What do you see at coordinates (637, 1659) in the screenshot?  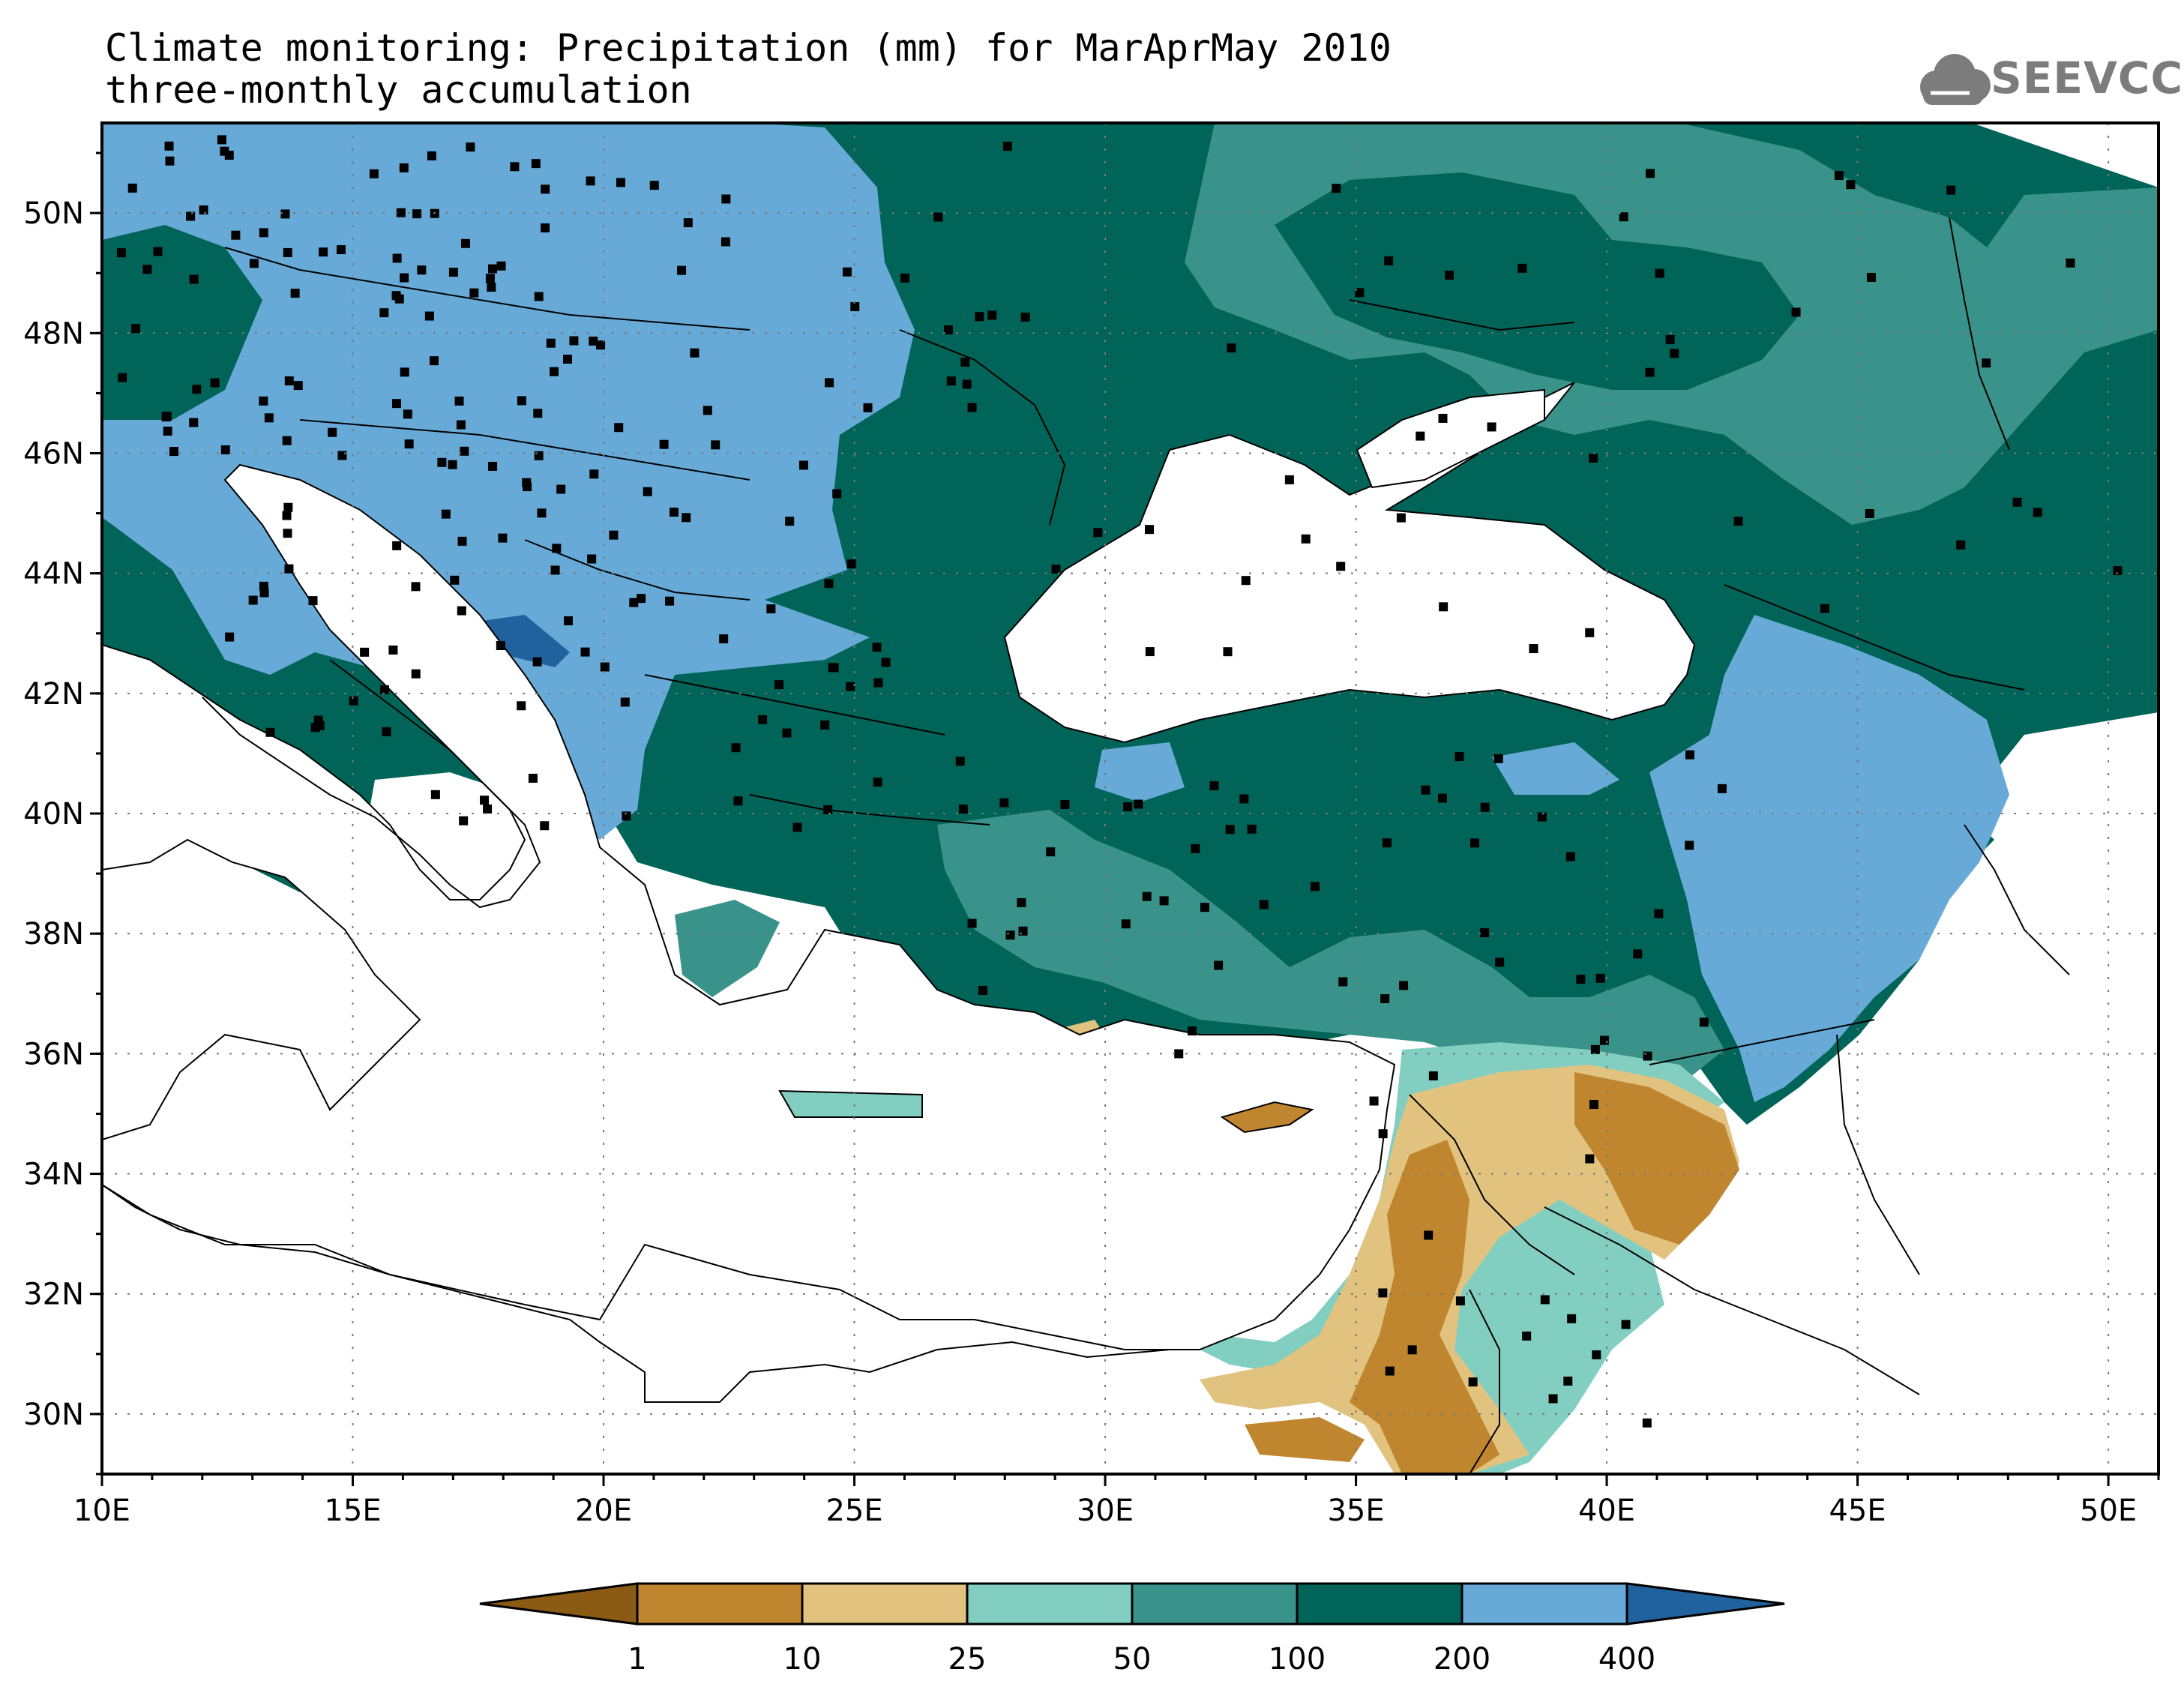 I see `legend-label: 1` at bounding box center [637, 1659].